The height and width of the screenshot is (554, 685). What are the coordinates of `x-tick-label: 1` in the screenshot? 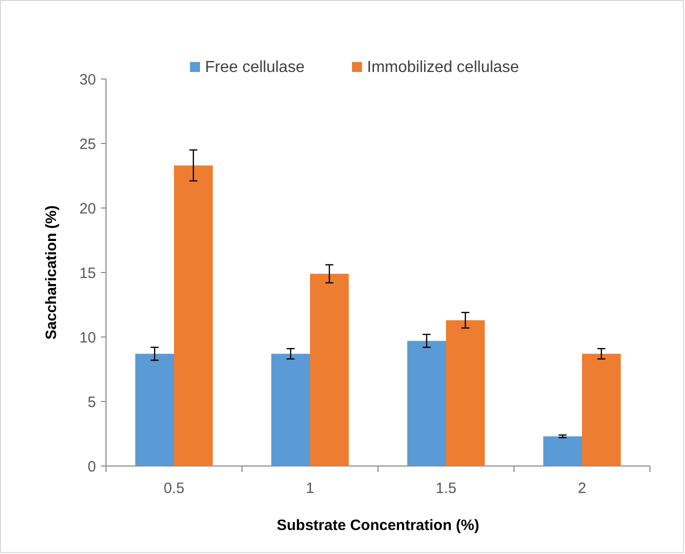 It's located at (310, 488).